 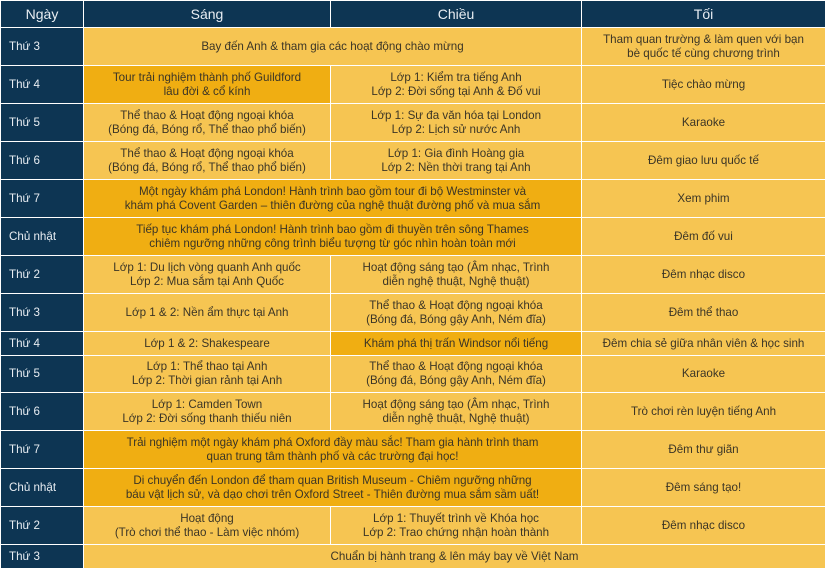 I want to click on morning-activity-cell: Lớp 1 & 2: Nền ẩm thực tại Anh, so click(x=207, y=312).